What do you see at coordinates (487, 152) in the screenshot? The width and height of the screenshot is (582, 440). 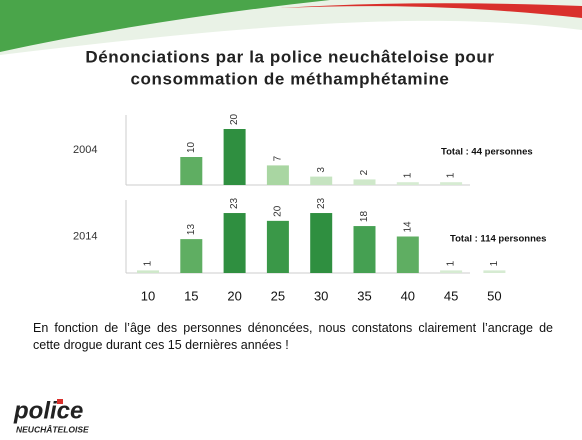 I see `annotation: Total : 44 personnes` at bounding box center [487, 152].